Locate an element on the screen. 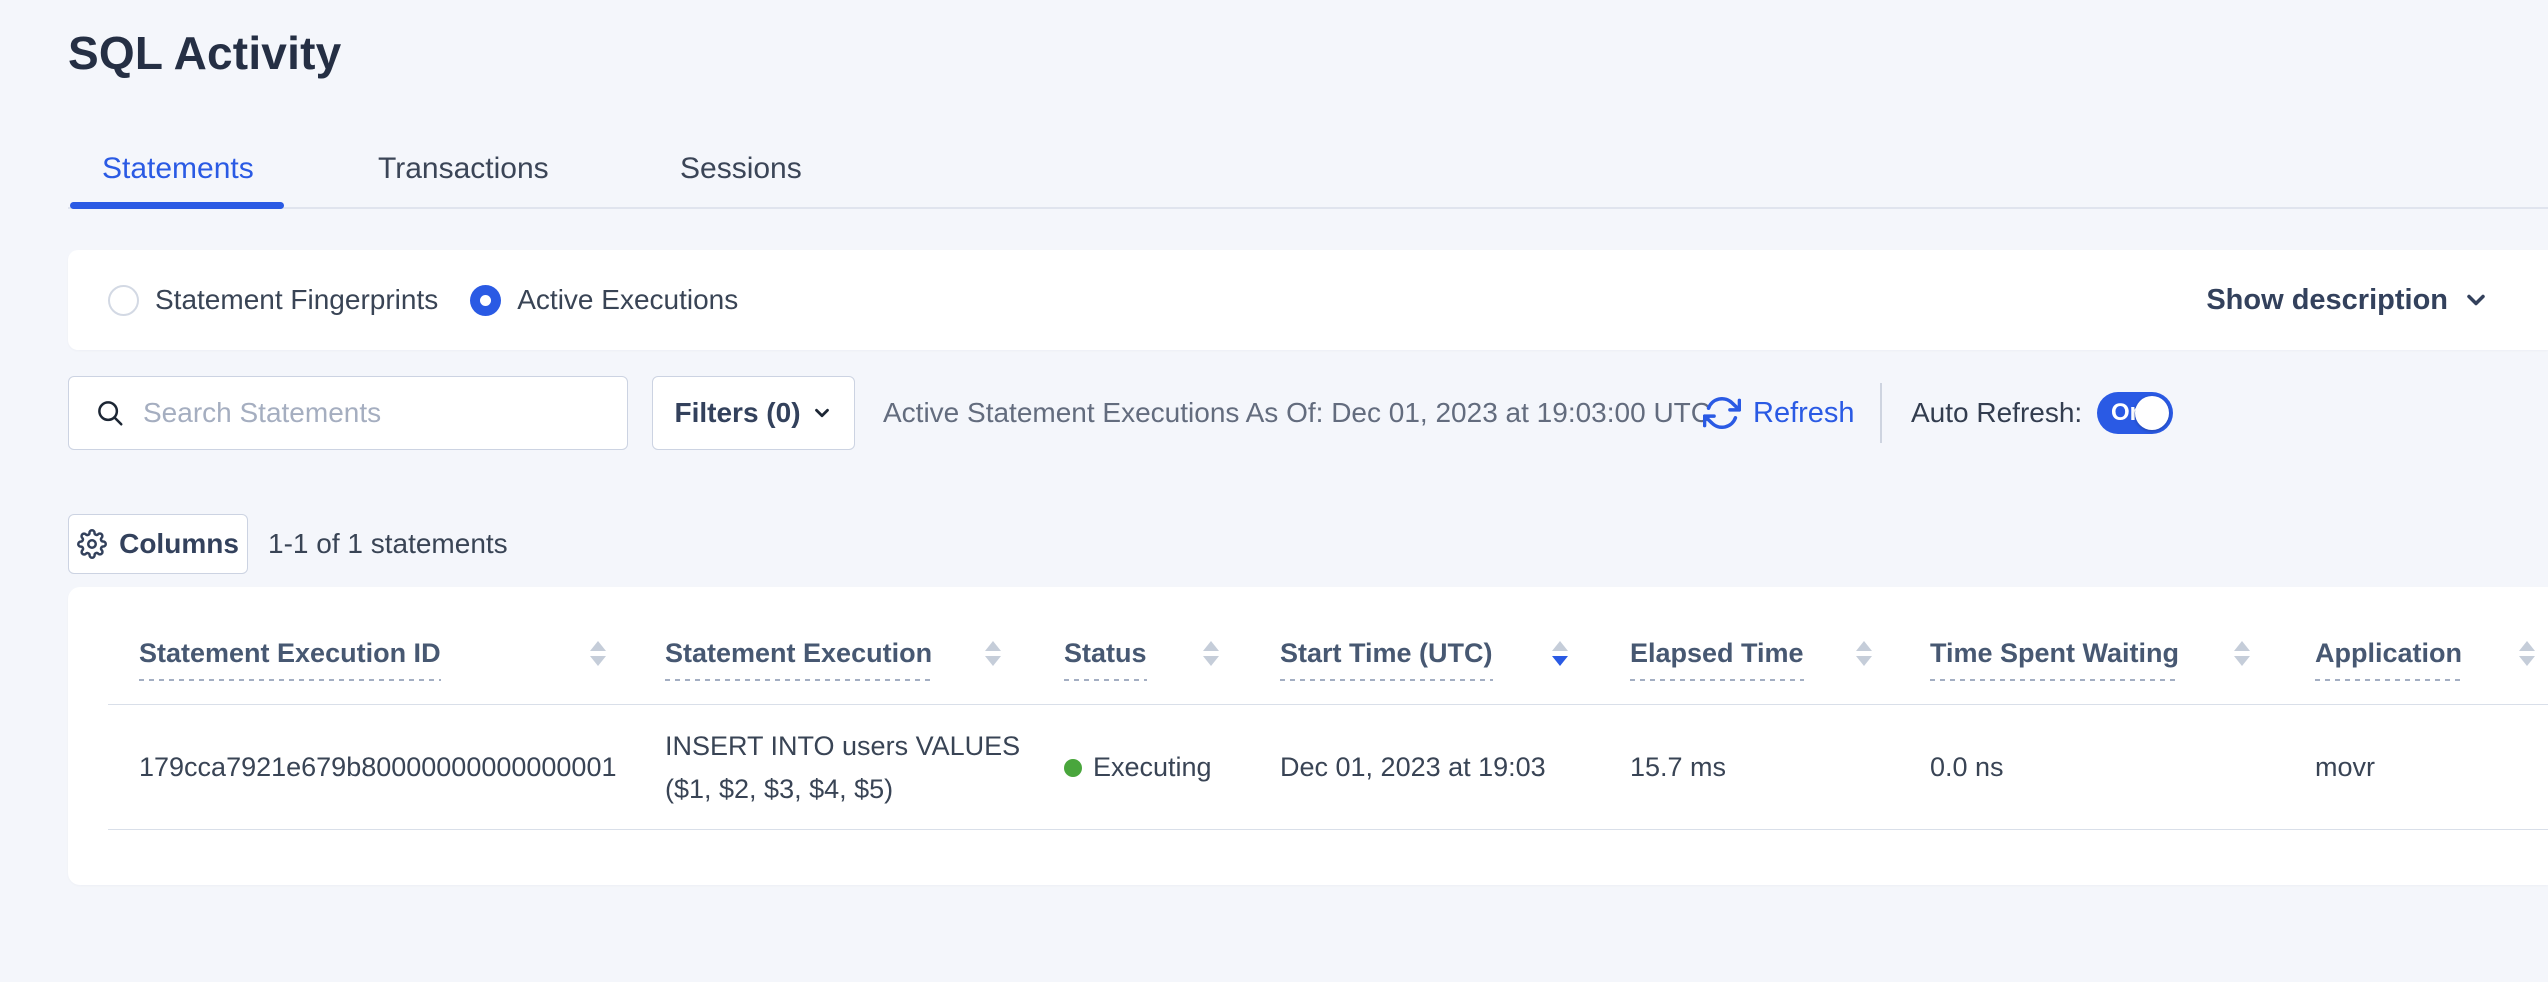 This screenshot has width=2548, height=982. tab-transactions: Transactions is located at coordinates (463, 168).